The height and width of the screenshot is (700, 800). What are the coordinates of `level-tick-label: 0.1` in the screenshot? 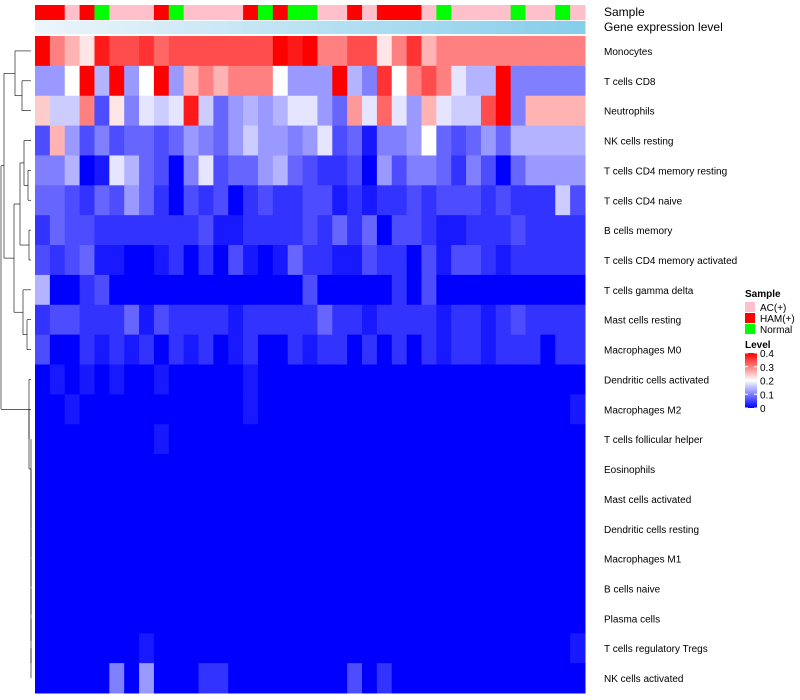 It's located at (767, 395).